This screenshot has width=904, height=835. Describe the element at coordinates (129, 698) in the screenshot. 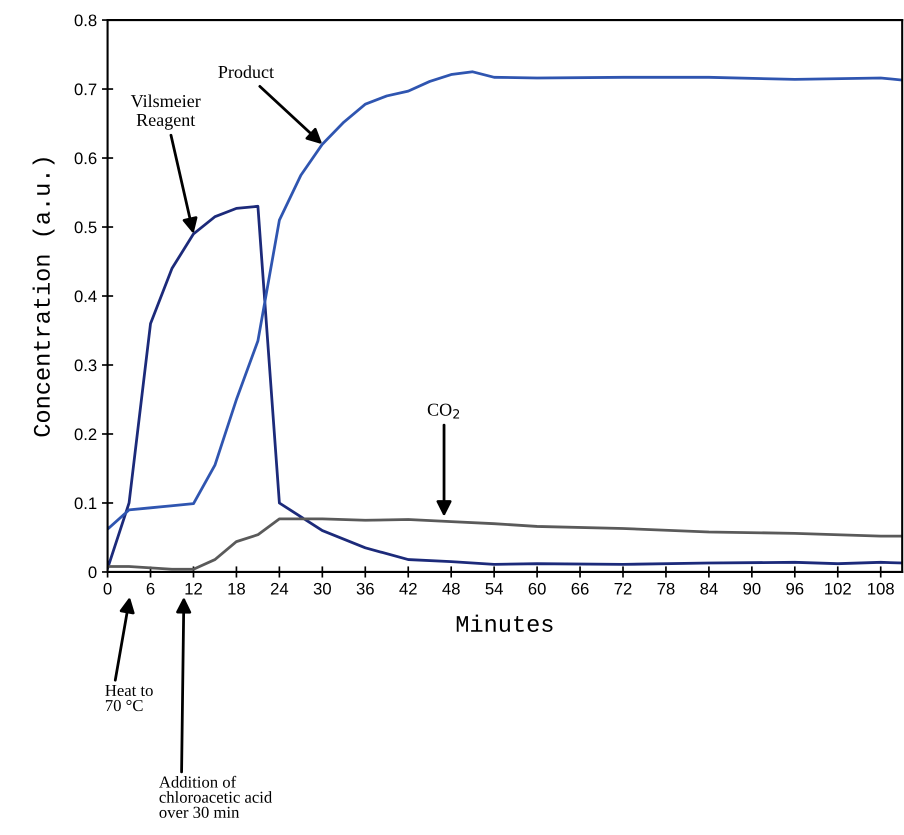

I see `text: Heat to 70 °C` at that location.